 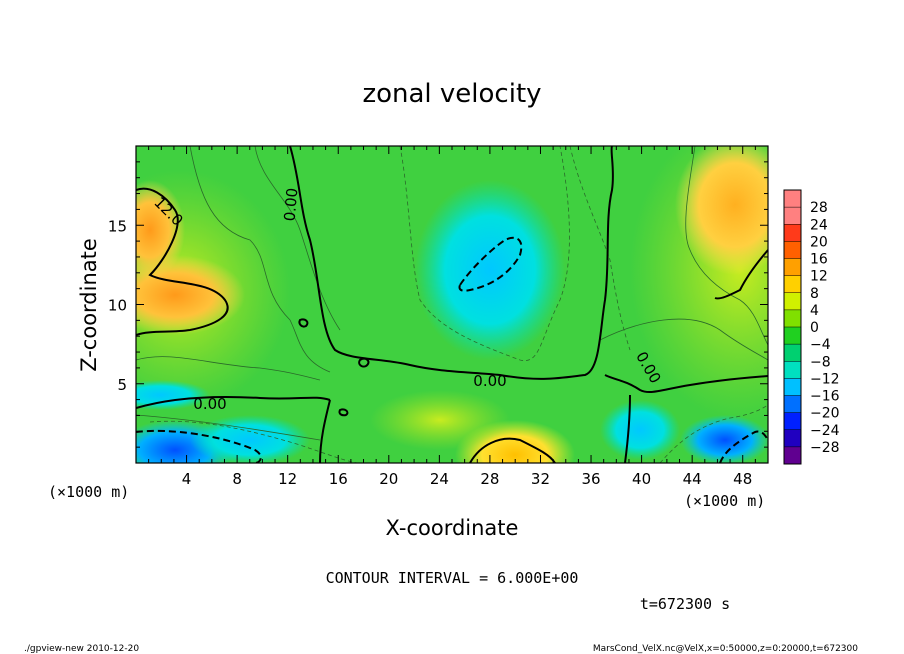 What do you see at coordinates (122, 385) in the screenshot?
I see `y-tick-label: 5` at bounding box center [122, 385].